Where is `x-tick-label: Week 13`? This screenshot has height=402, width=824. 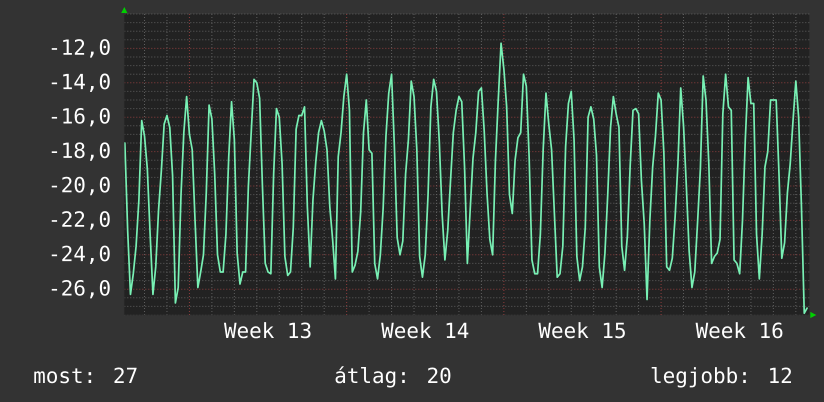 x-tick-label: Week 13 is located at coordinates (267, 330).